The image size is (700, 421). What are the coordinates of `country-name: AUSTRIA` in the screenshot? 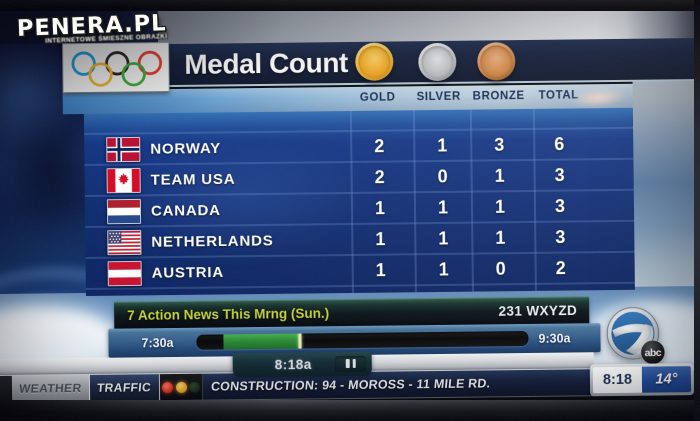 It's located at (188, 272).